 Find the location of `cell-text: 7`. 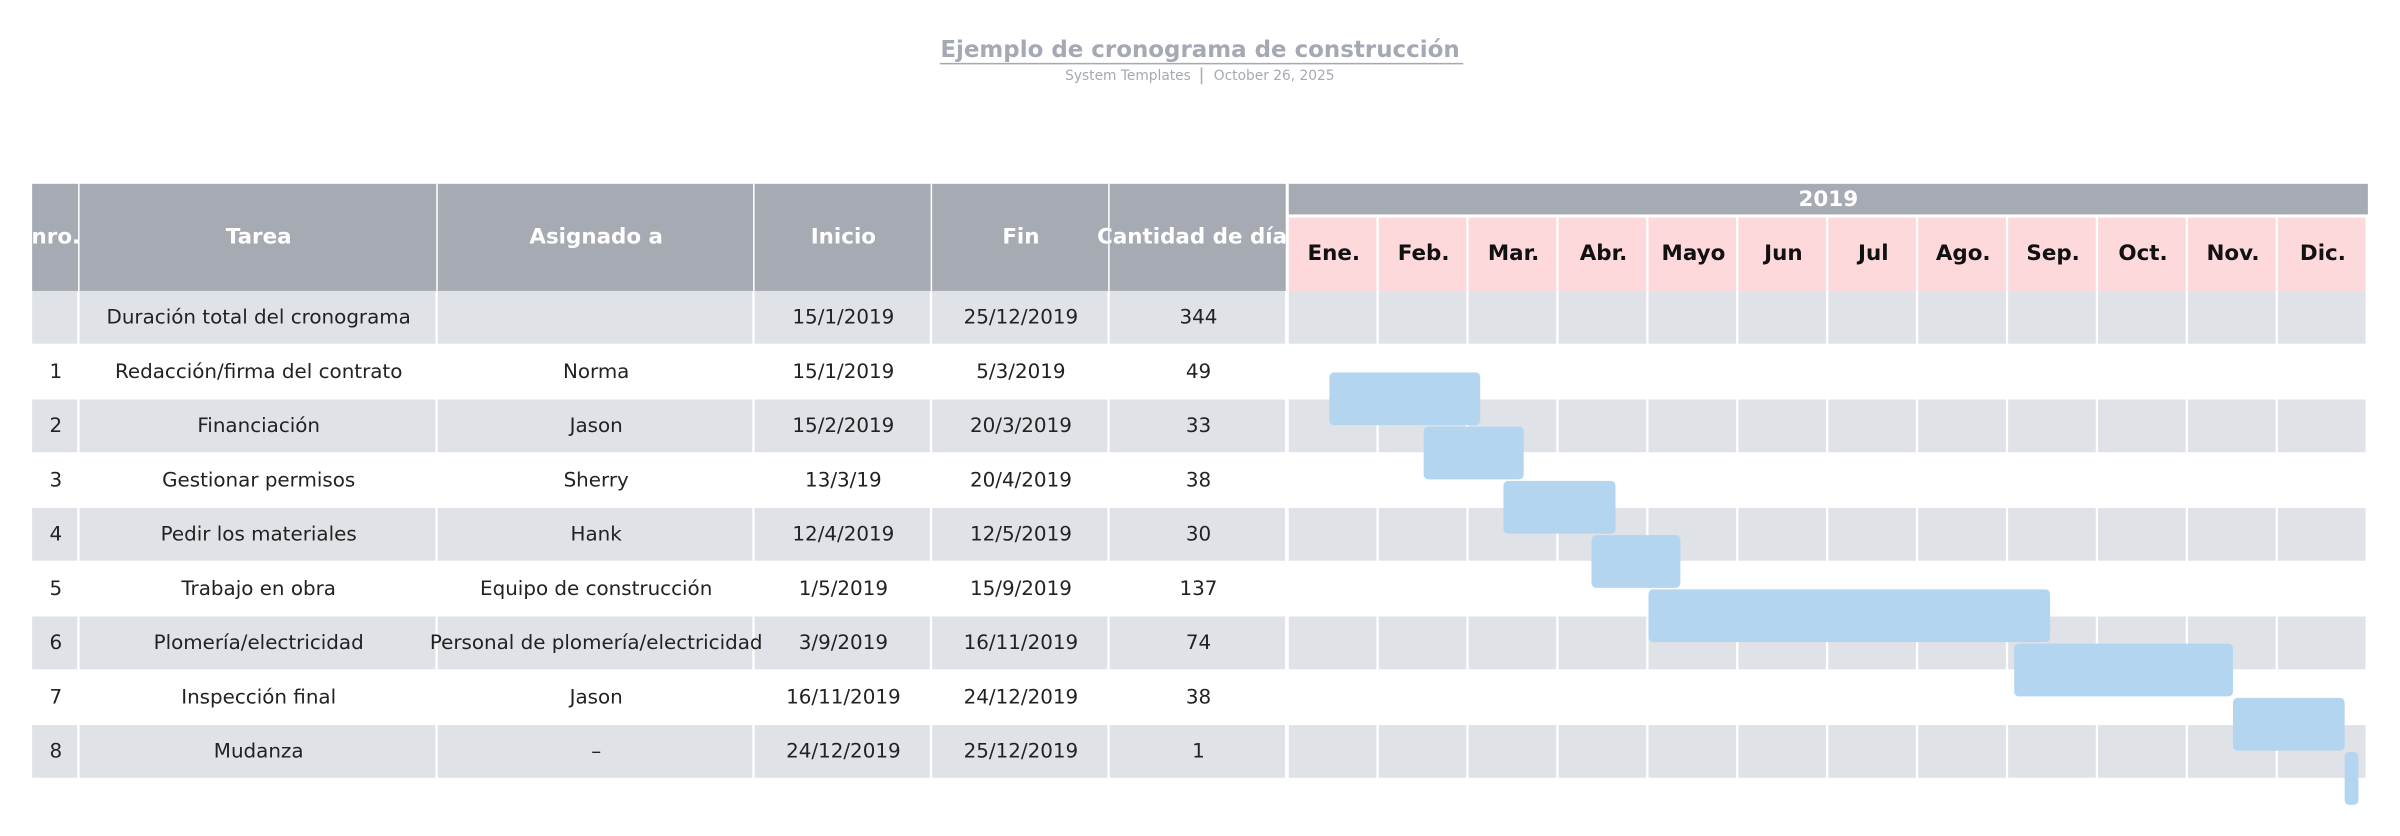

cell-text: 7 is located at coordinates (56, 696).